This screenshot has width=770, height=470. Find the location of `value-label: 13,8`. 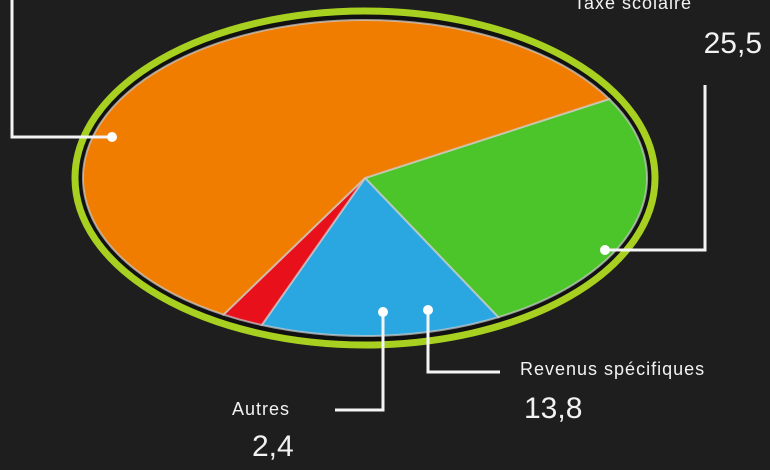

value-label: 13,8 is located at coordinates (553, 408).